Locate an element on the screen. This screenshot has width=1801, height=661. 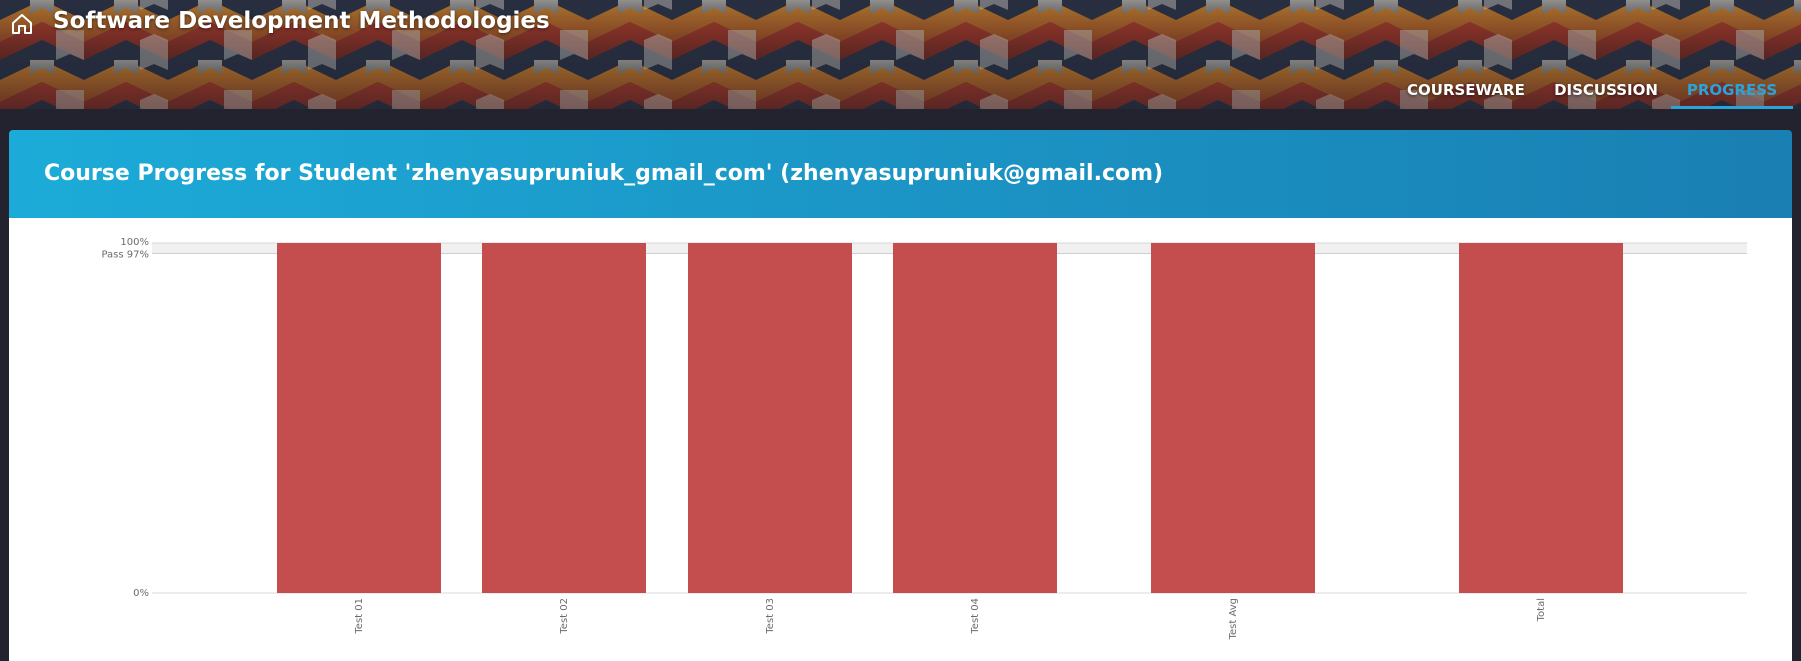
course-nav: COURSEWARE DISCUSSION PROGRESS is located at coordinates (1601, 94).